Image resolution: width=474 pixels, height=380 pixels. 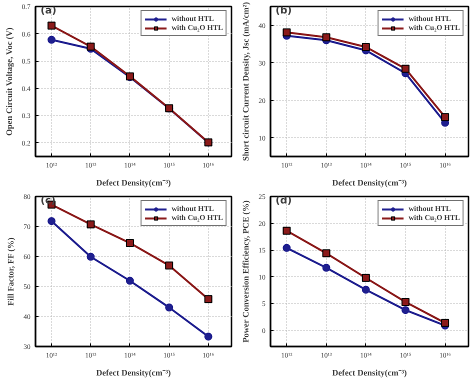 I want to click on y-axis-title: Power Conversion Efficiency, PCE (%), so click(x=245, y=271).